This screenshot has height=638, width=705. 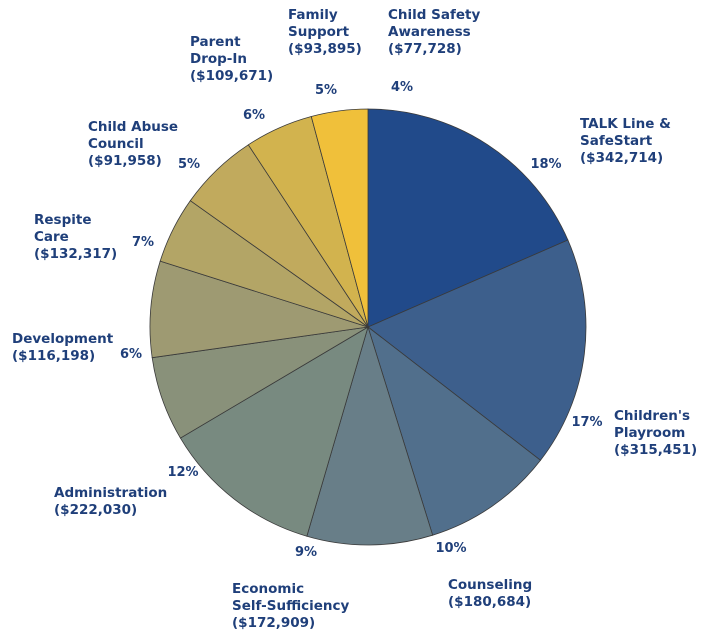 What do you see at coordinates (125, 161) in the screenshot?
I see `category-label-line: ($91,958)` at bounding box center [125, 161].